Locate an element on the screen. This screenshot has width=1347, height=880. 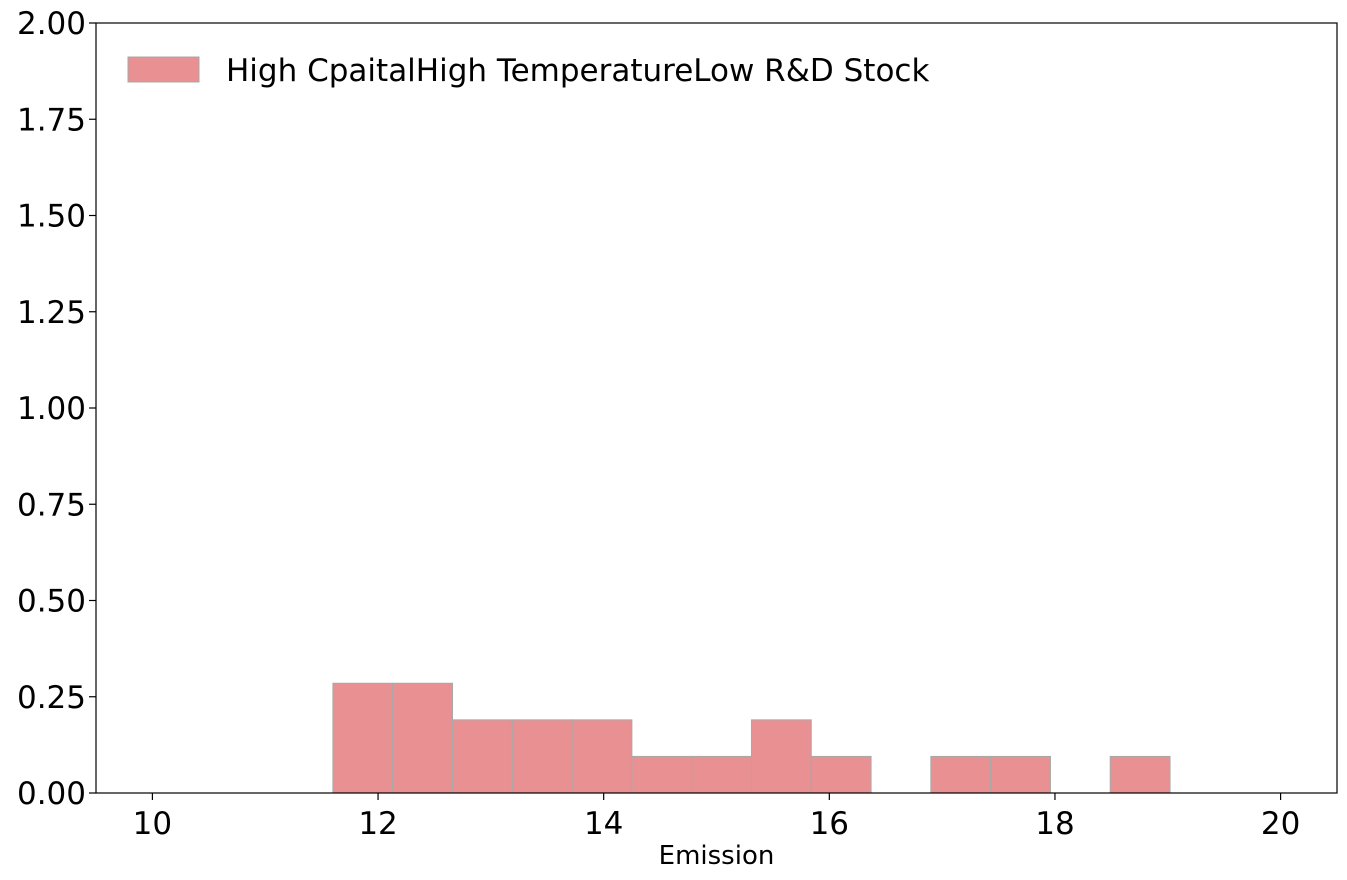
x-axis-ticks: 10 12 14 16 18 20 is located at coordinates (716, 817).